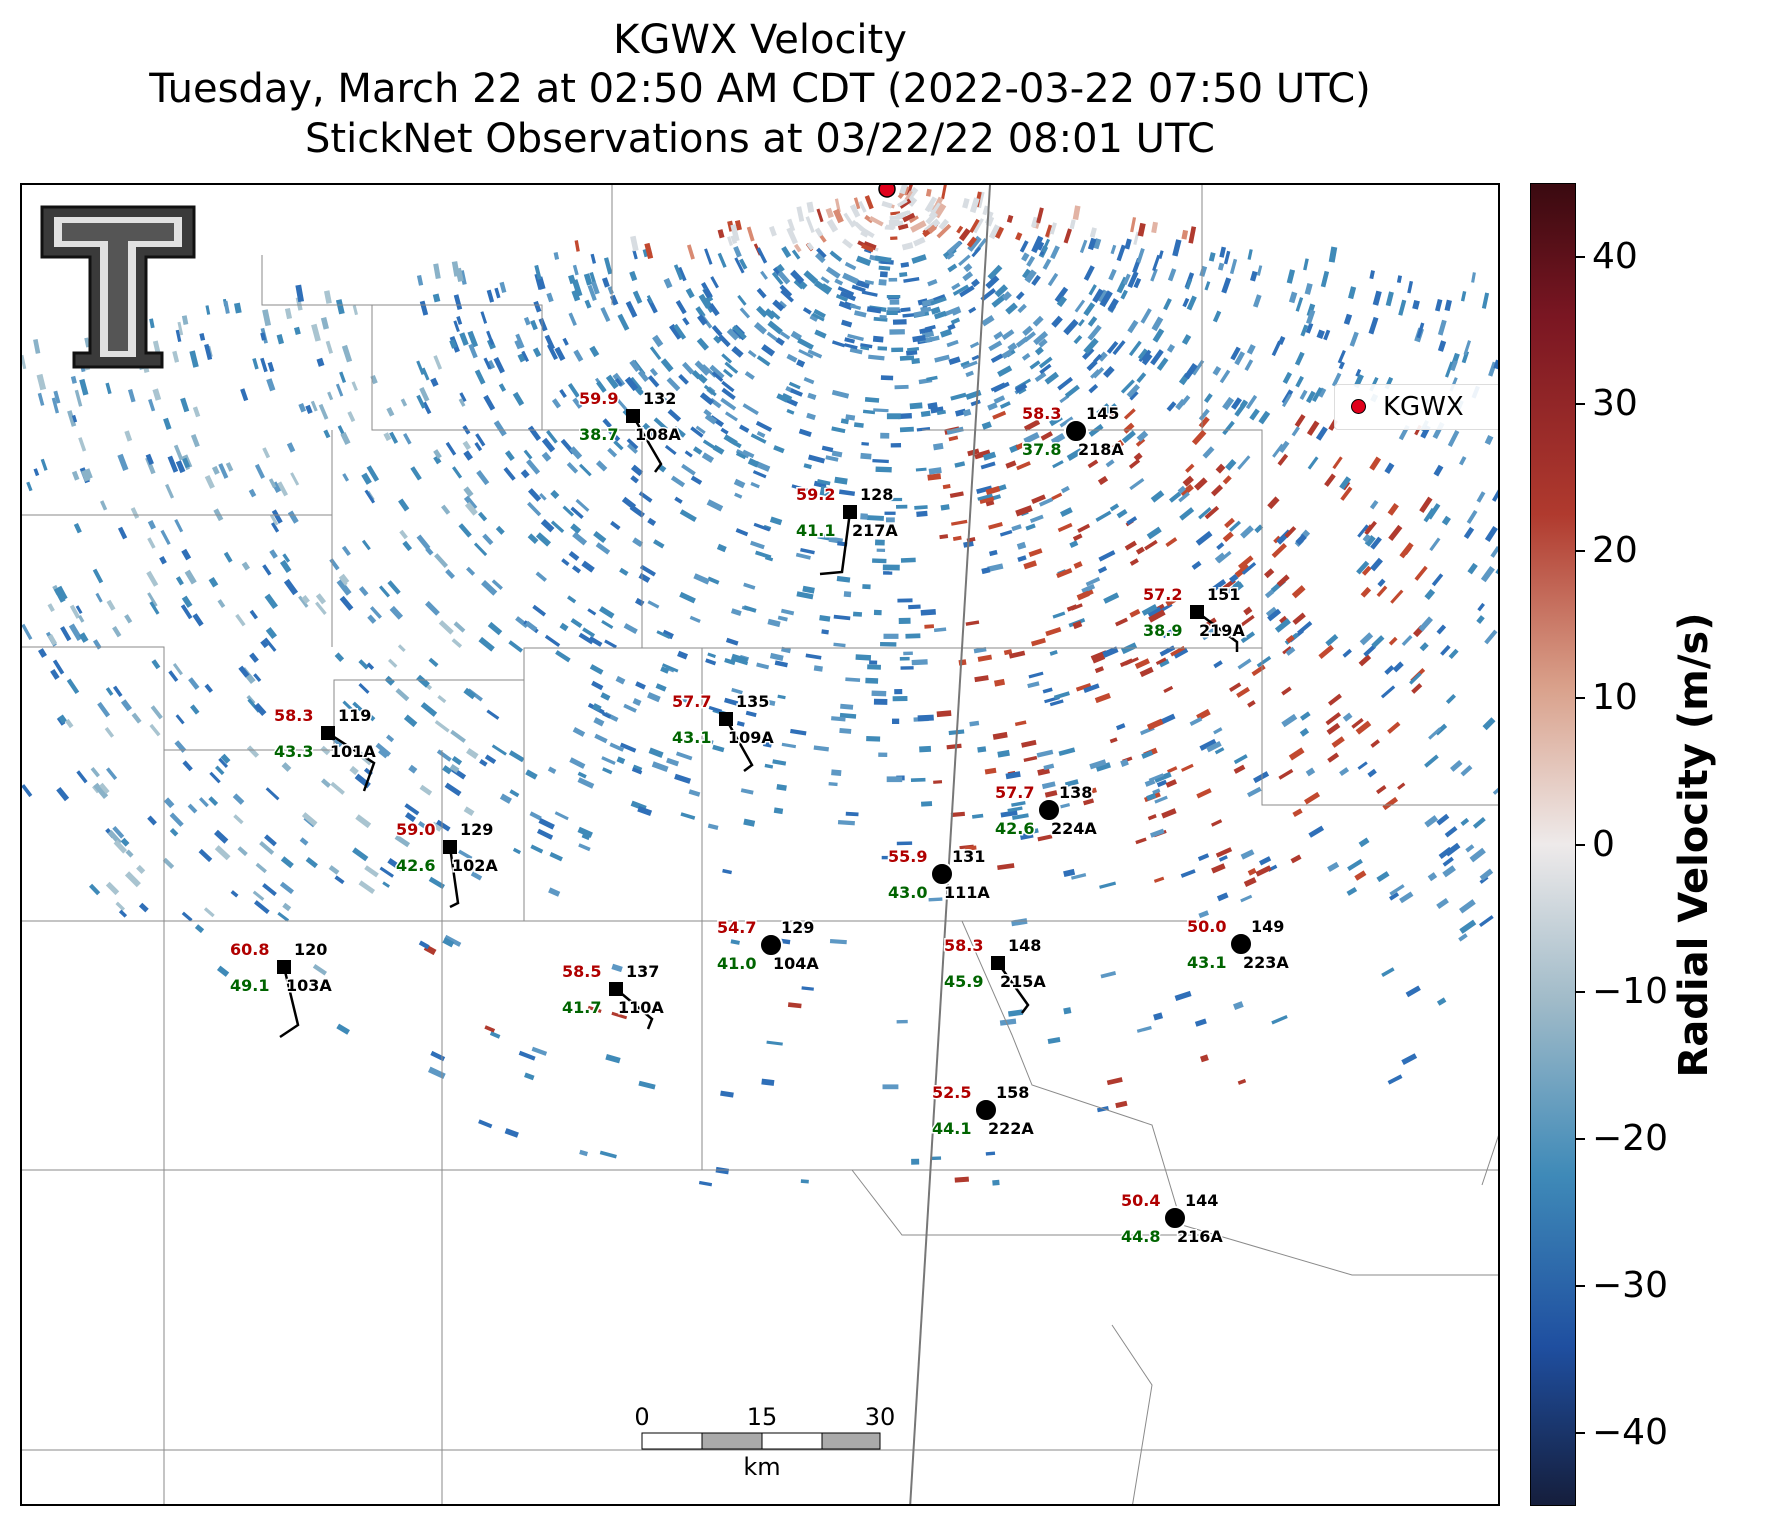 This screenshot has height=1525, width=1773. Describe the element at coordinates (1140, 1200) in the screenshot. I see `station-temperature: 50.4` at that location.